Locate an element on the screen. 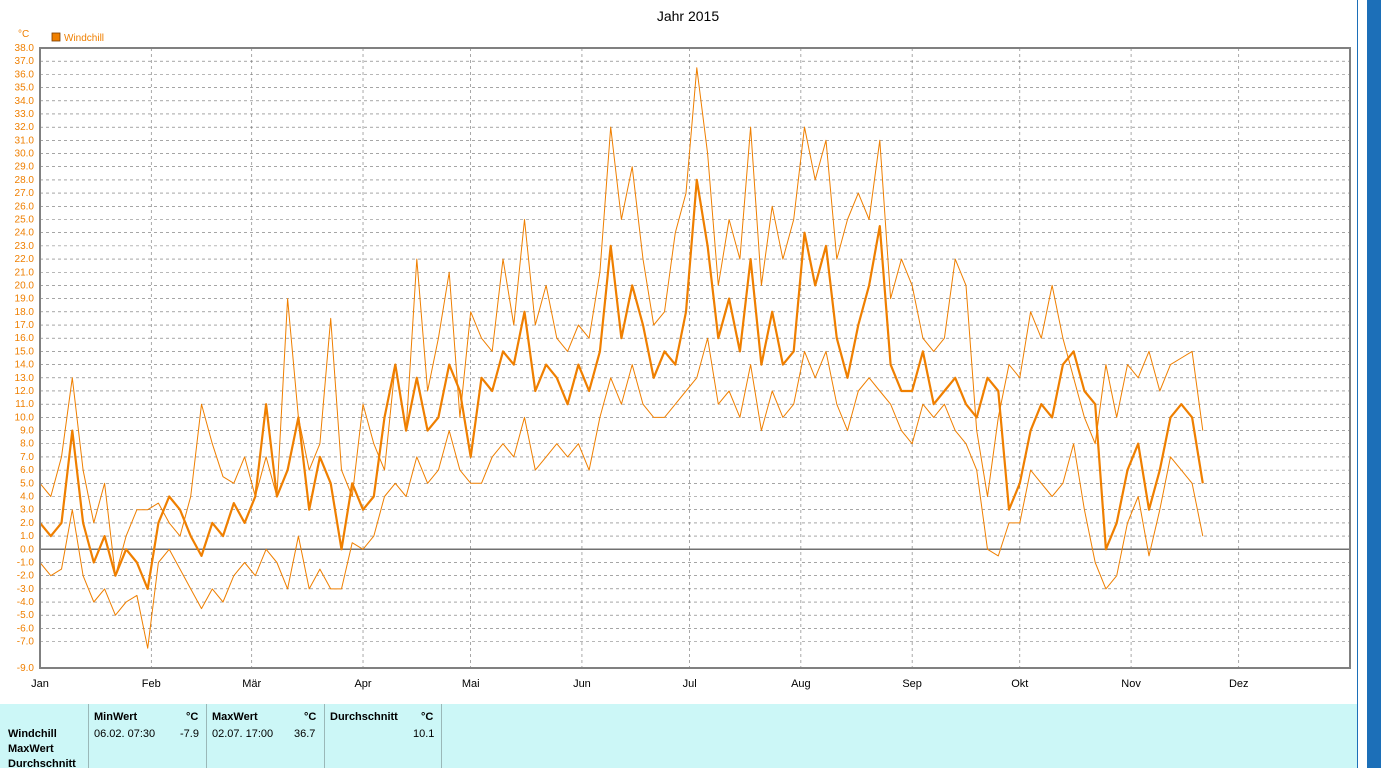 This screenshot has width=1381, height=770. max-header: MaxWert is located at coordinates (235, 717).